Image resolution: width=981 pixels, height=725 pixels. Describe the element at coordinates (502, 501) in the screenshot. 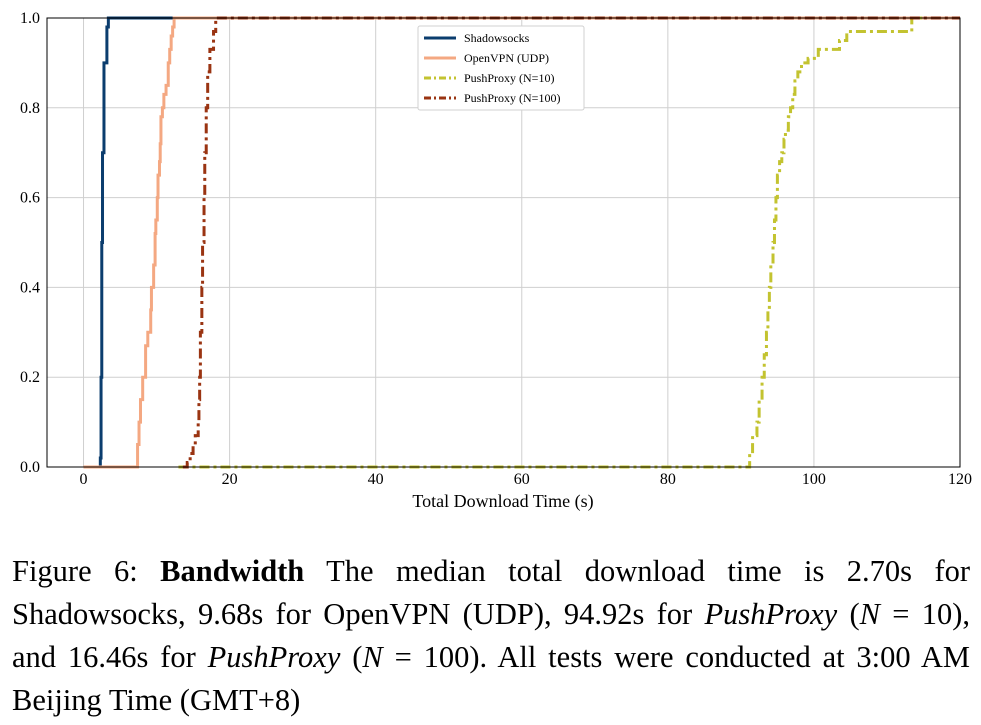

I see `x-axis-label: Total Download Time (s)` at that location.